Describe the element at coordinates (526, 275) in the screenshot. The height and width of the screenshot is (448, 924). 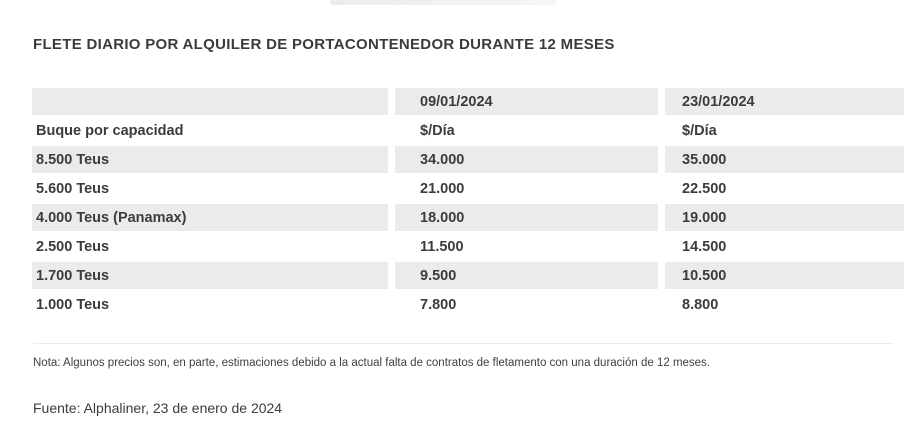
I see `rate-cell: 9.500` at that location.